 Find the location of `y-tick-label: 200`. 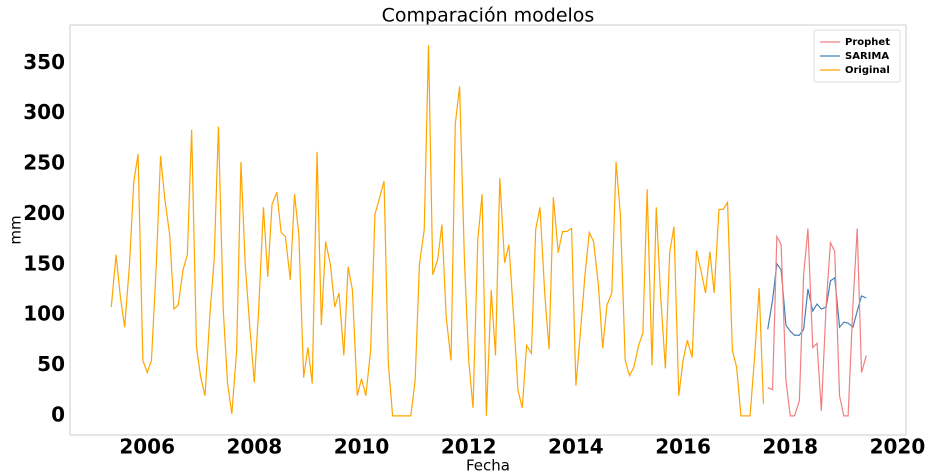

y-tick-label: 200 is located at coordinates (44, 213).